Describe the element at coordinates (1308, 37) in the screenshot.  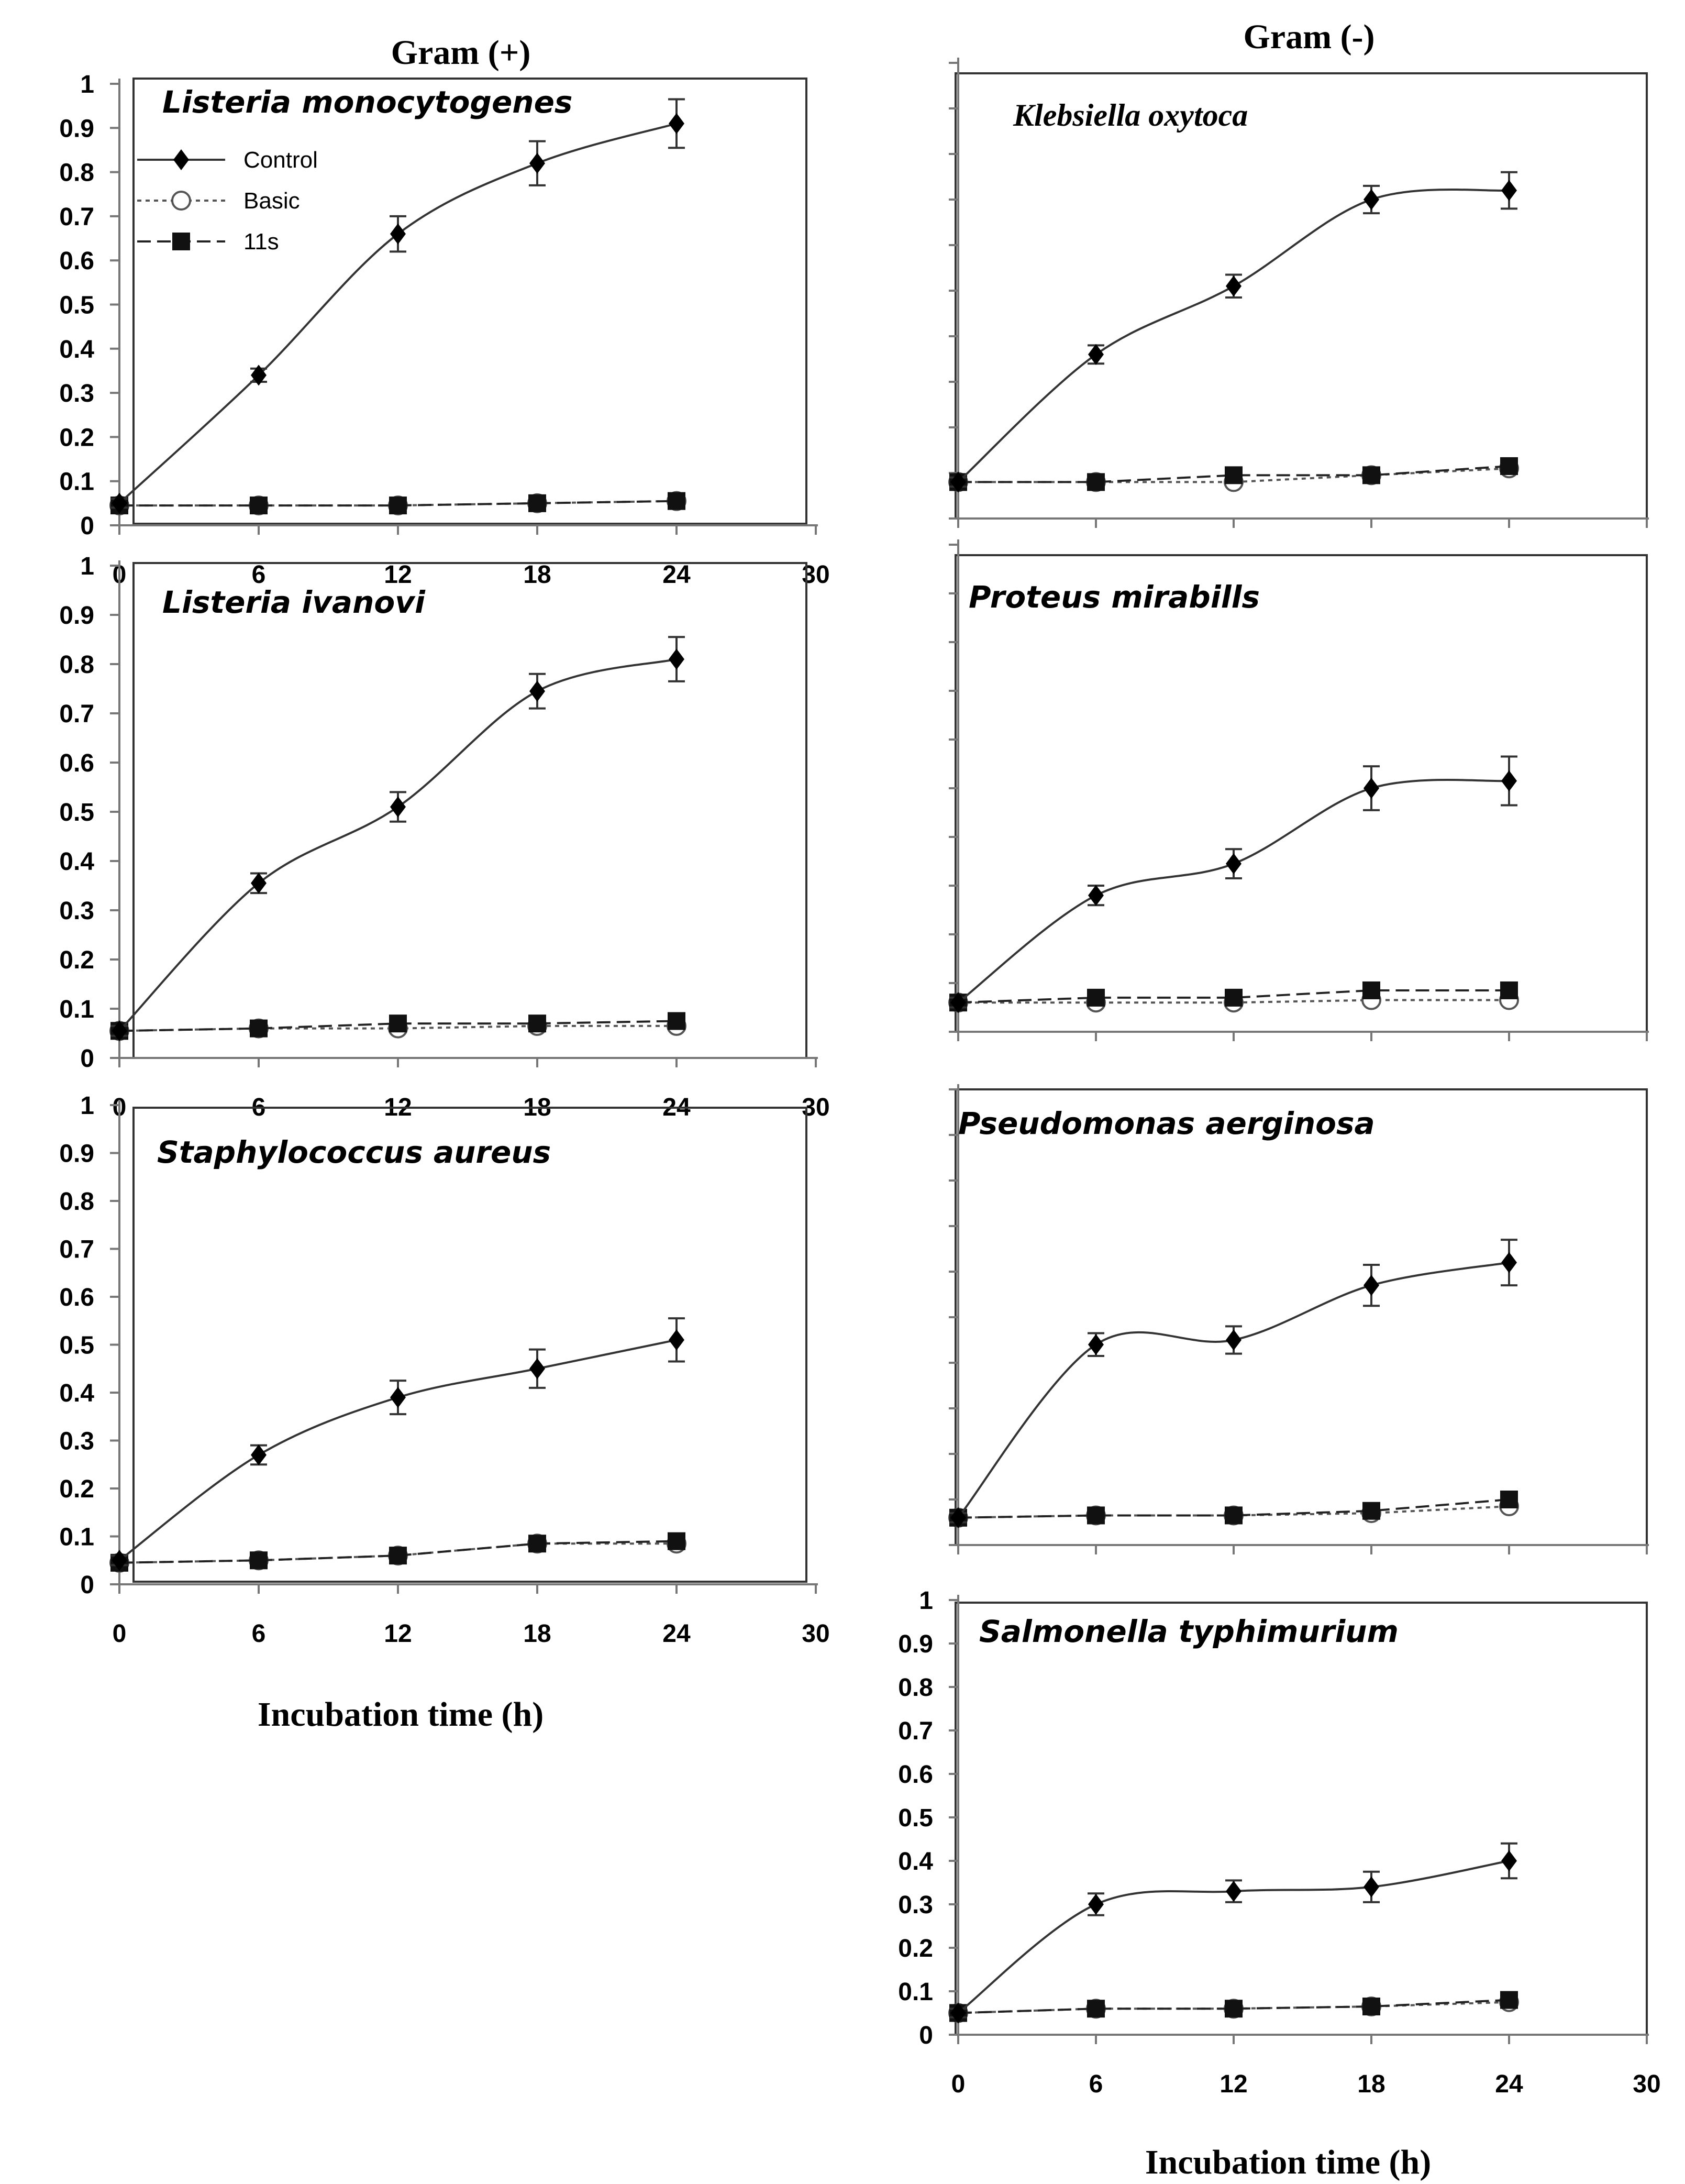
I see `gram-negative-title: Gram (-)` at that location.